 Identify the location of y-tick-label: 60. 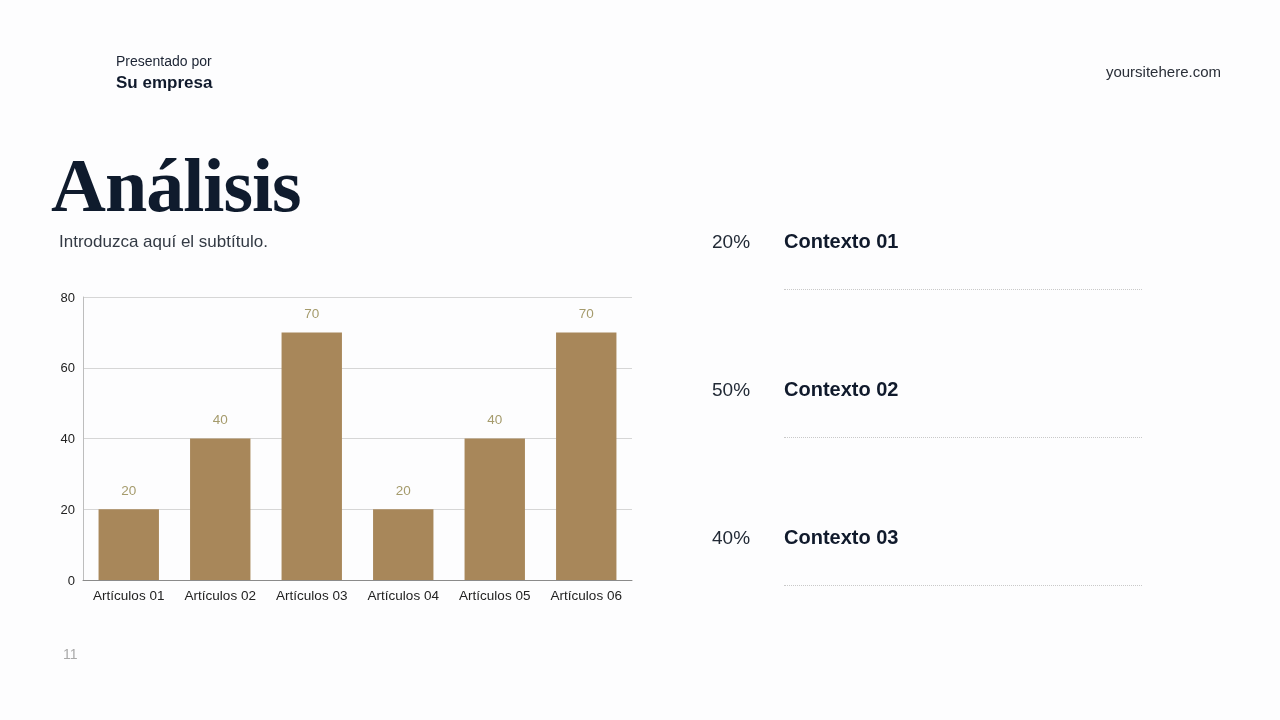
(67, 368).